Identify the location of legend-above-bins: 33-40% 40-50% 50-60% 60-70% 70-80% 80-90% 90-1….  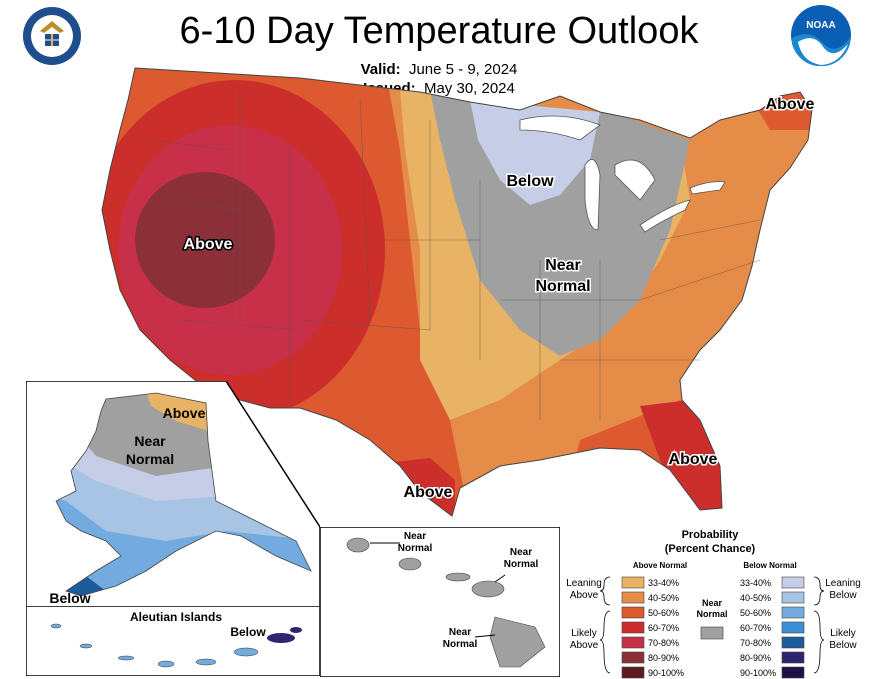
(652, 627).